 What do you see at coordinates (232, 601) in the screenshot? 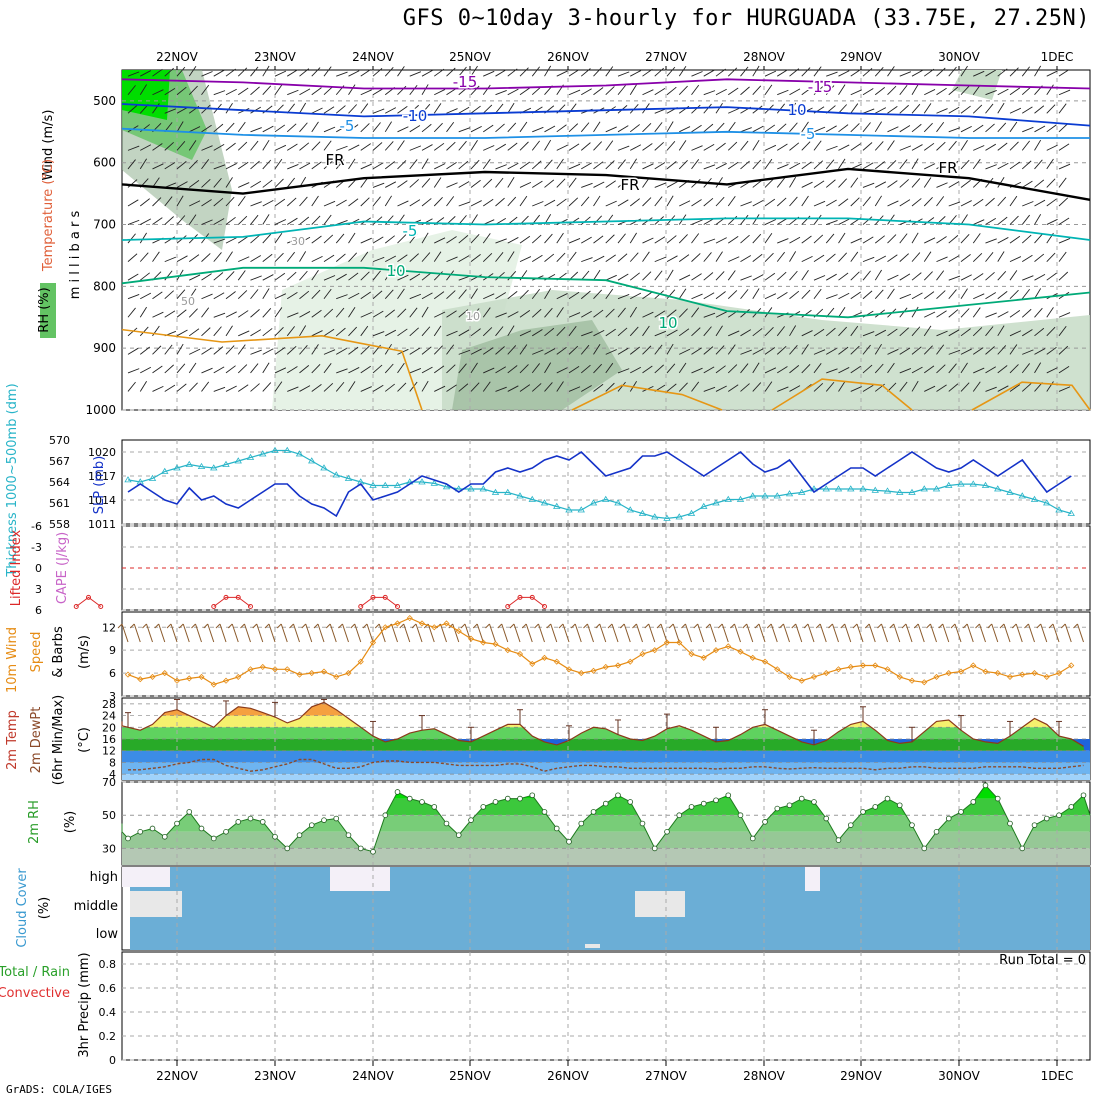
I see `li-line` at bounding box center [232, 601].